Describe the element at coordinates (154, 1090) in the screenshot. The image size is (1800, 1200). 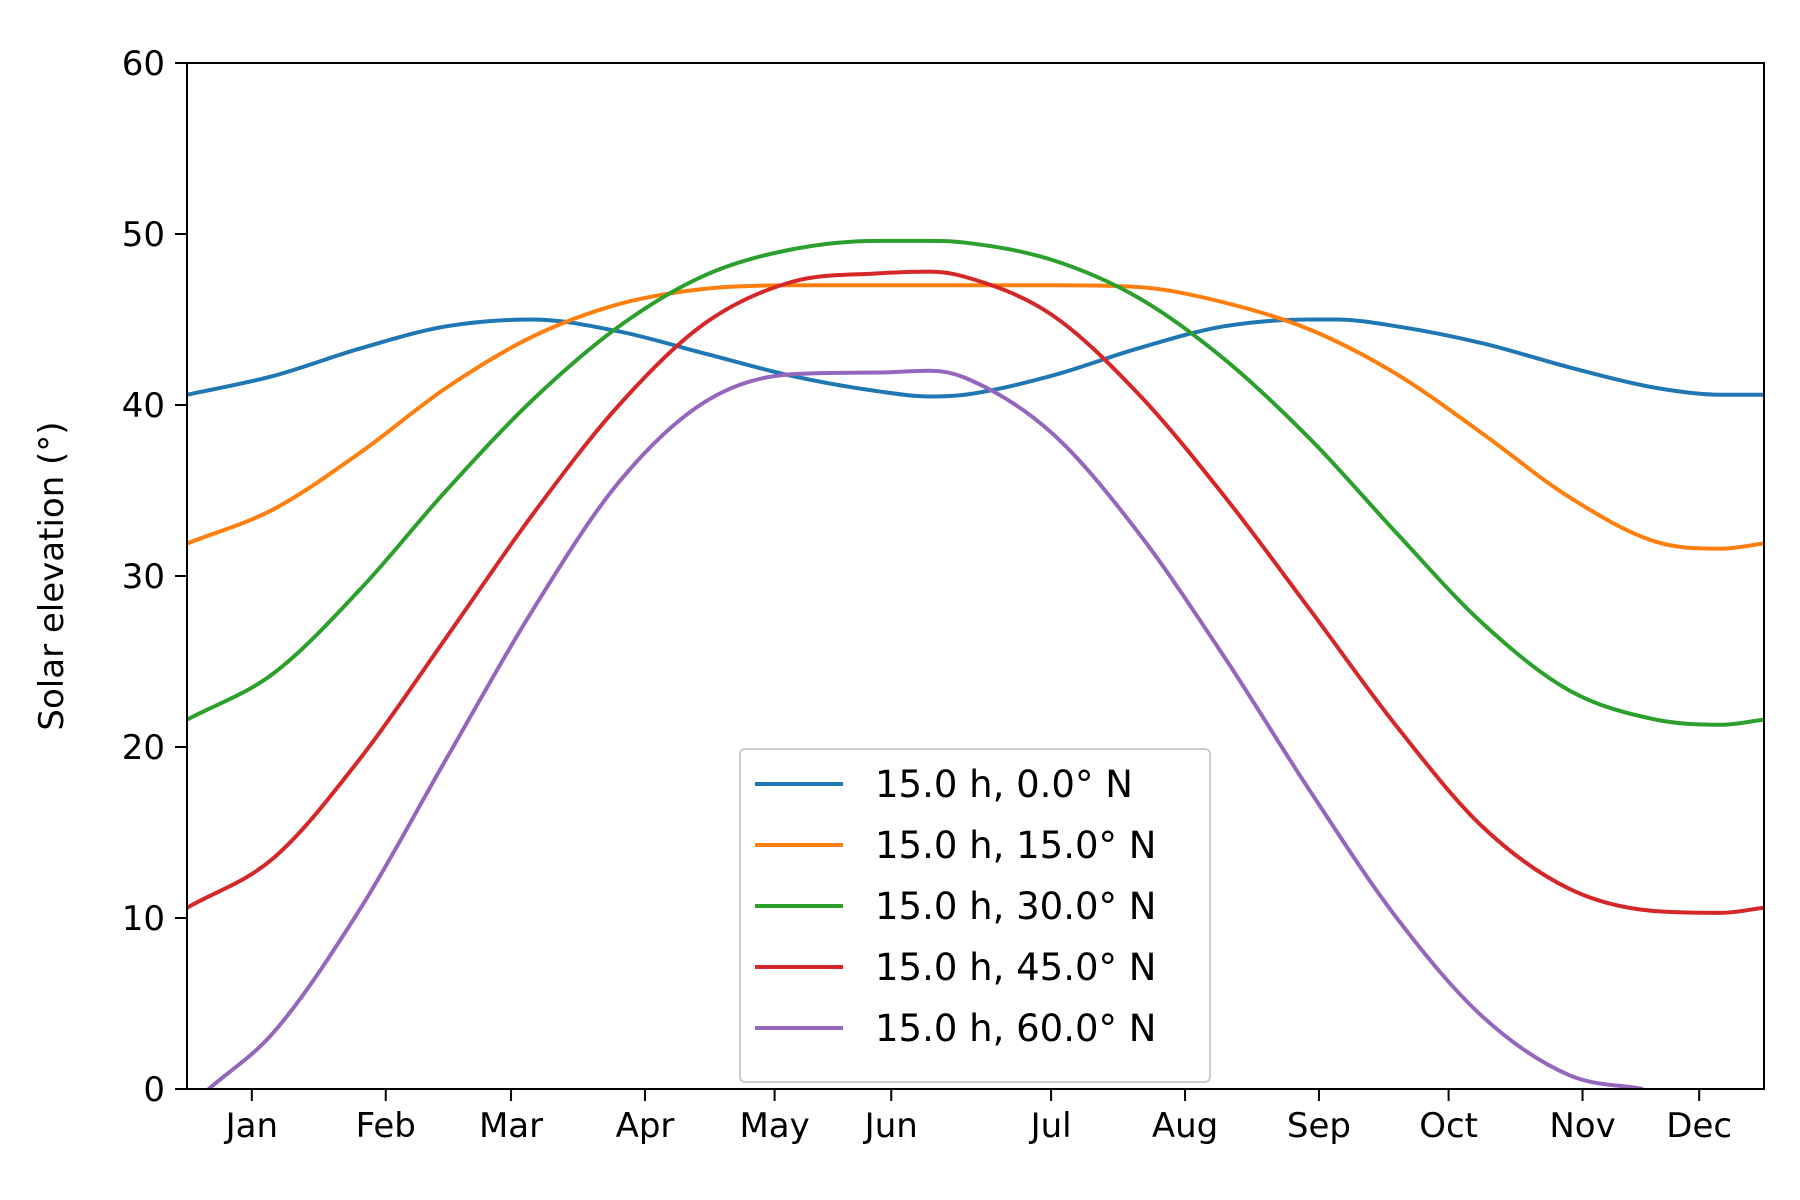
I see `y-tick-label: 0` at that location.